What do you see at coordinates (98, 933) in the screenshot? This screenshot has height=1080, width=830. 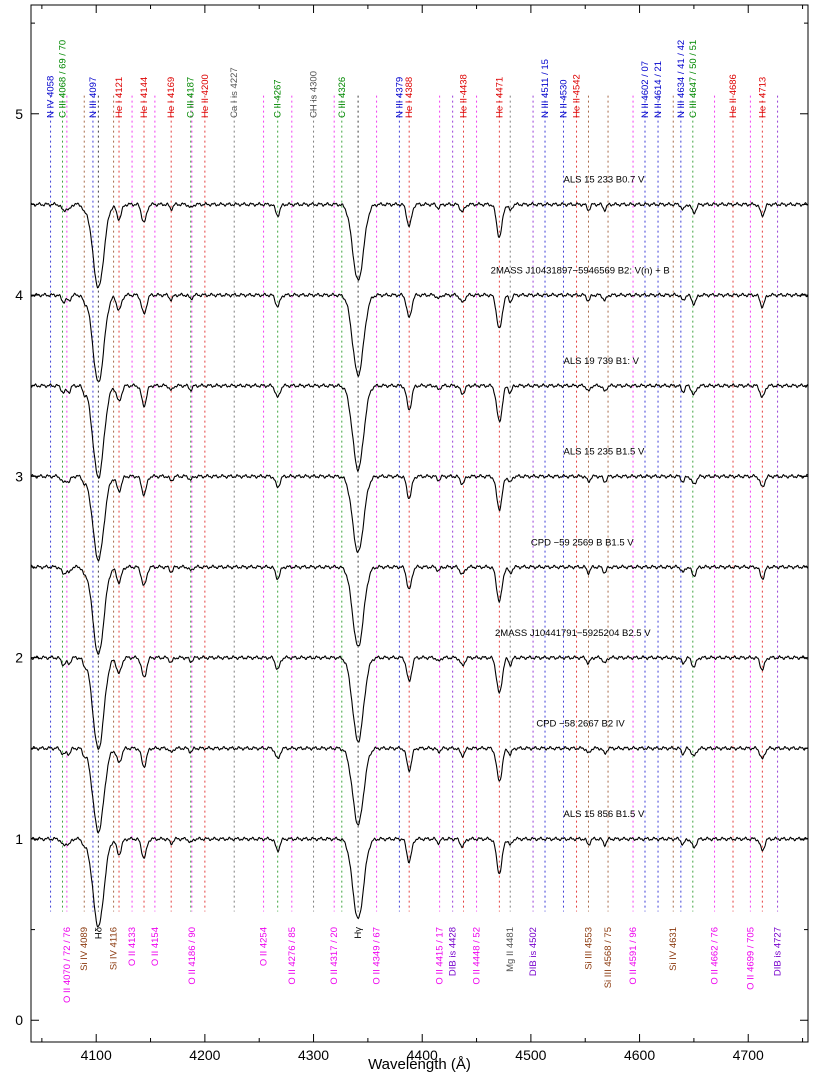 I see `bottom-line-label: Hδ` at bounding box center [98, 933].